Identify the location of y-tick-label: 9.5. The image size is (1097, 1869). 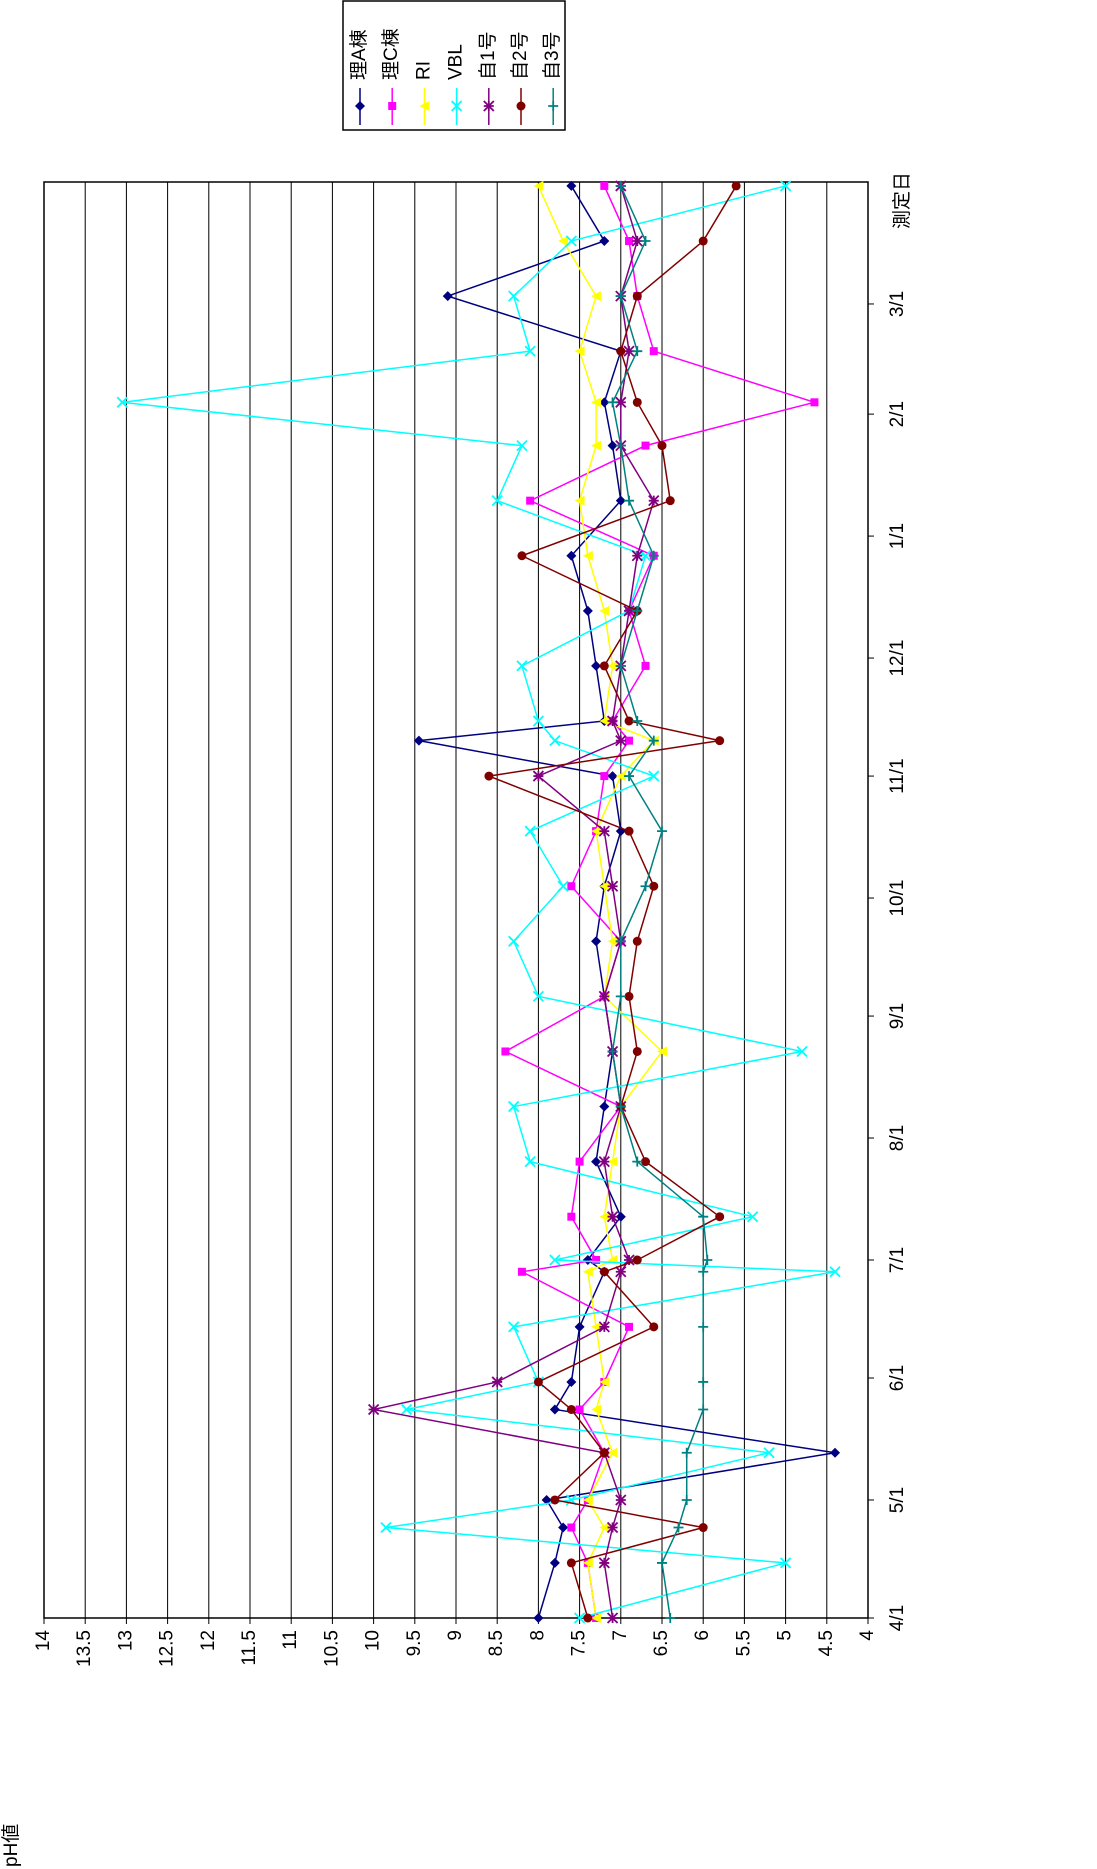
(414, 1643).